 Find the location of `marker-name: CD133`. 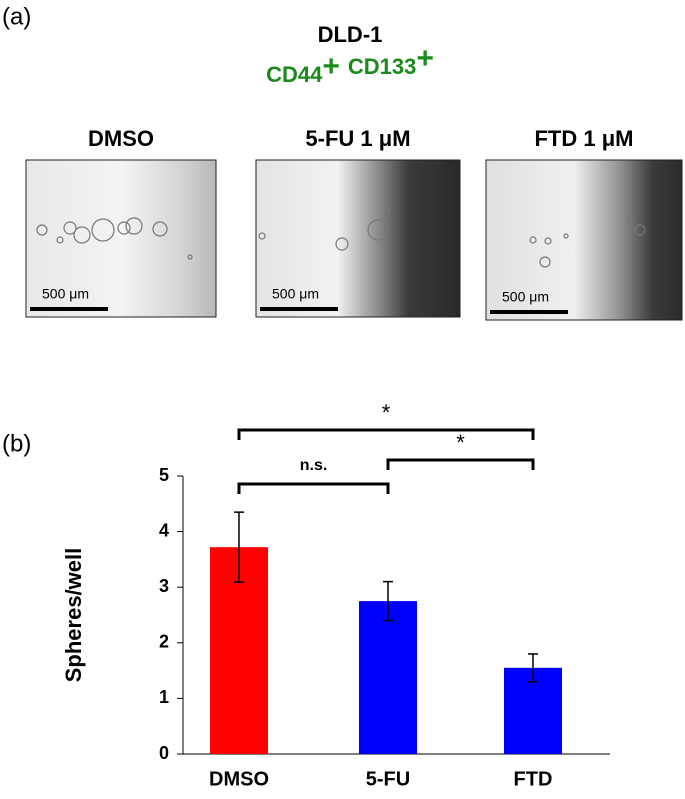

marker-name: CD133 is located at coordinates (382, 66).